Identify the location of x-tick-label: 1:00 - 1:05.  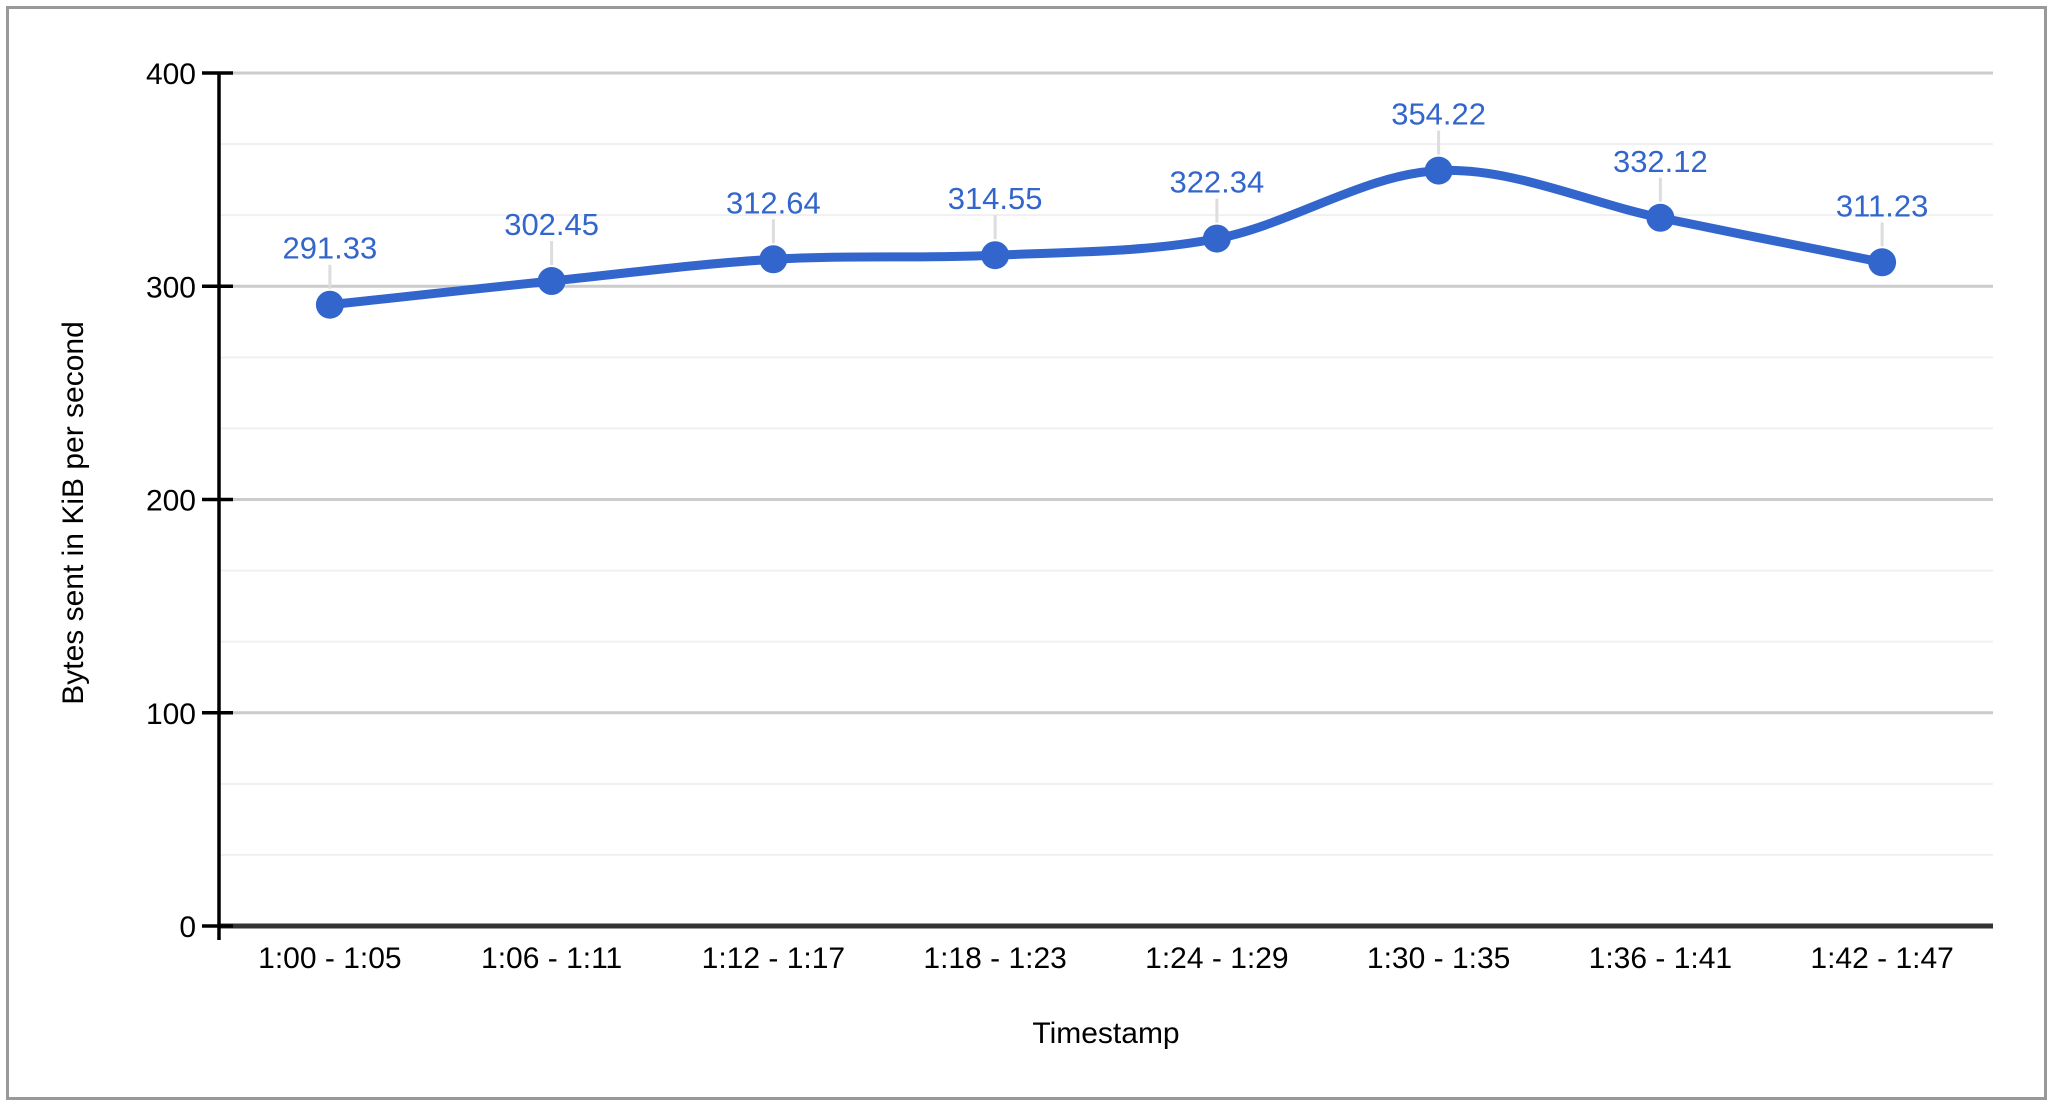
(329, 958).